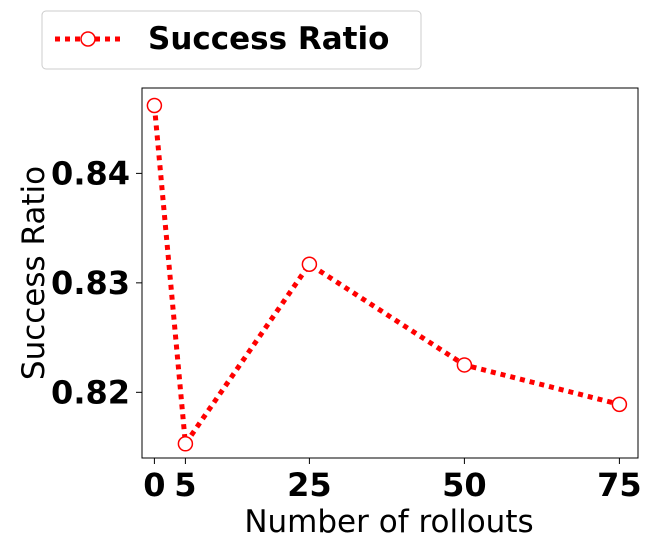 The image size is (650, 549). What do you see at coordinates (88, 39) in the screenshot?
I see `legend-marker-sample` at bounding box center [88, 39].